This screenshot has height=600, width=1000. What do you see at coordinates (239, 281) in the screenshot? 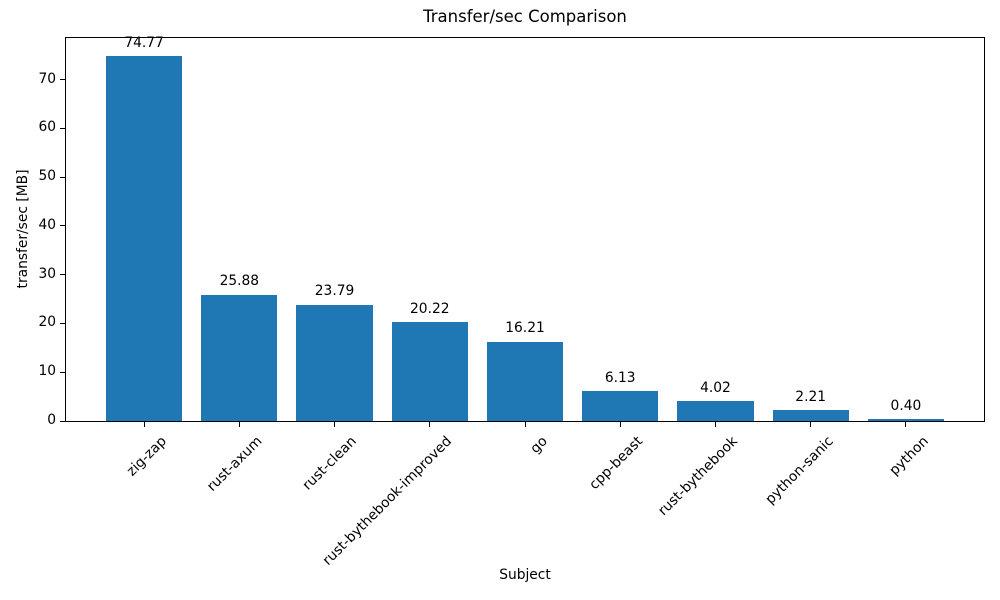
I see `bar-value-label: 25.88` at bounding box center [239, 281].